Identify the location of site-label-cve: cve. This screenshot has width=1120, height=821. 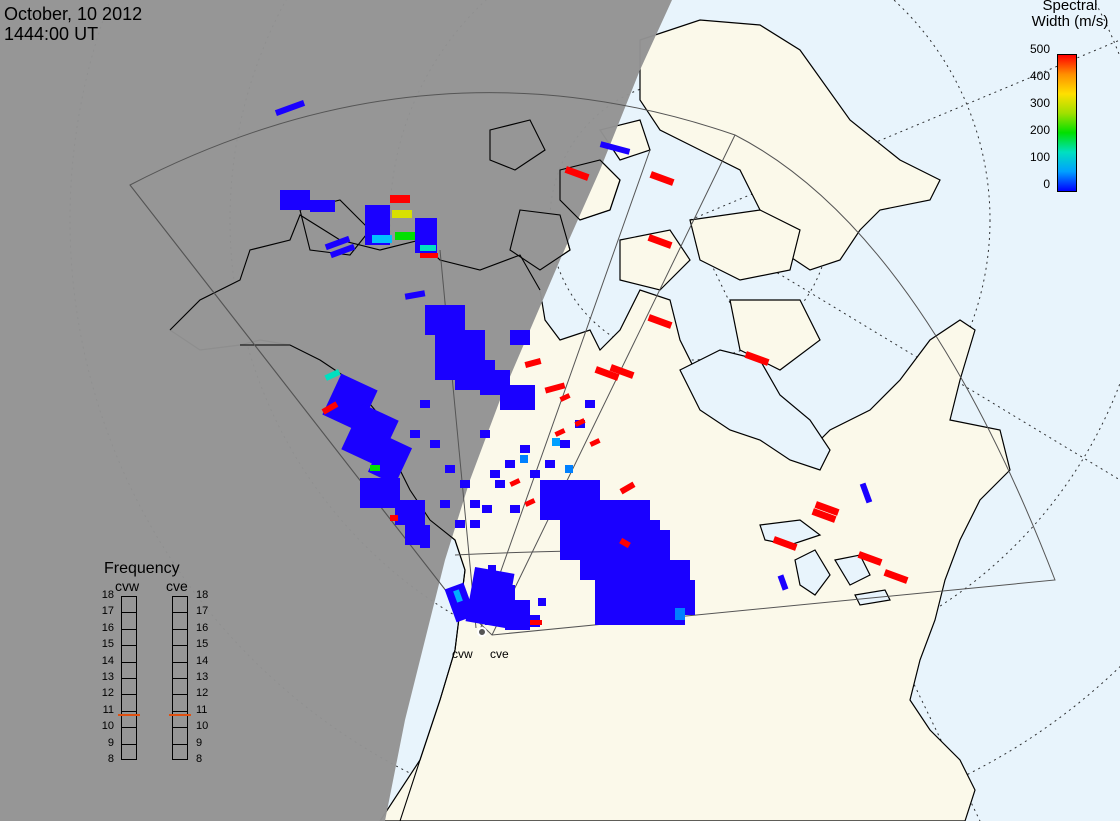
(499, 654).